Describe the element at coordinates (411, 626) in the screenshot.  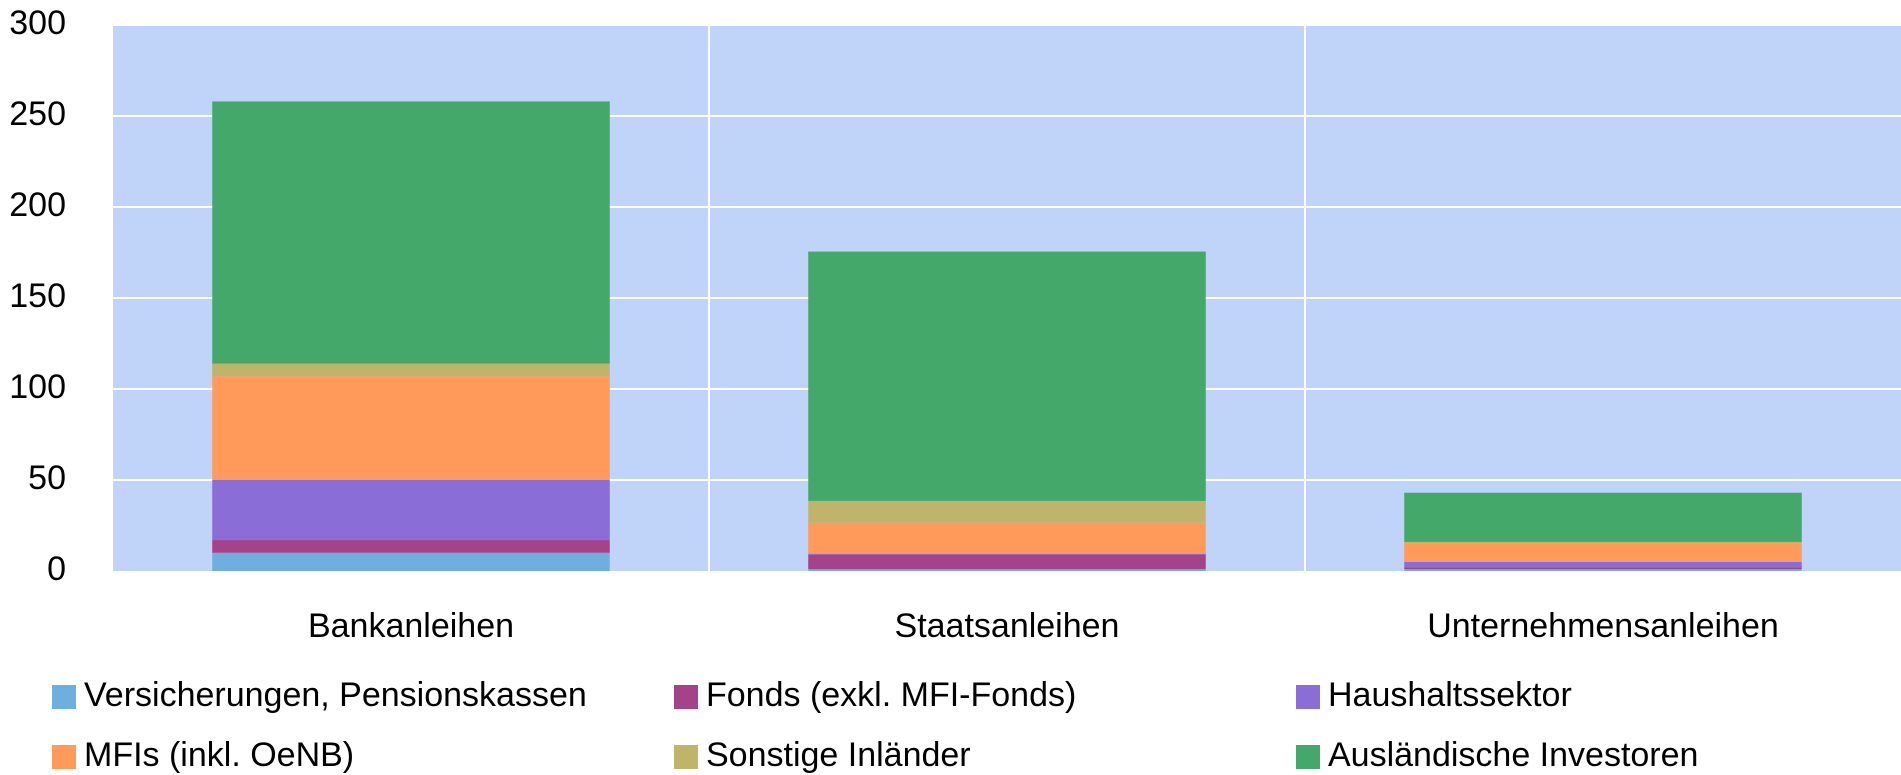
I see `x-tick-label: Bankanleihen` at that location.